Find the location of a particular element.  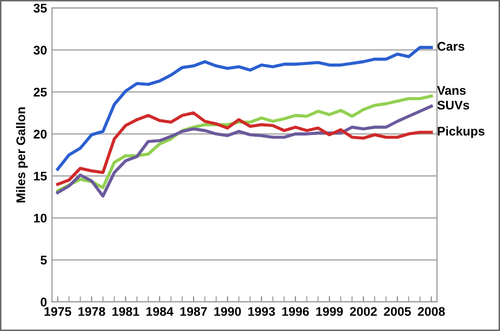

x-tick-label: 2002 is located at coordinates (363, 311).